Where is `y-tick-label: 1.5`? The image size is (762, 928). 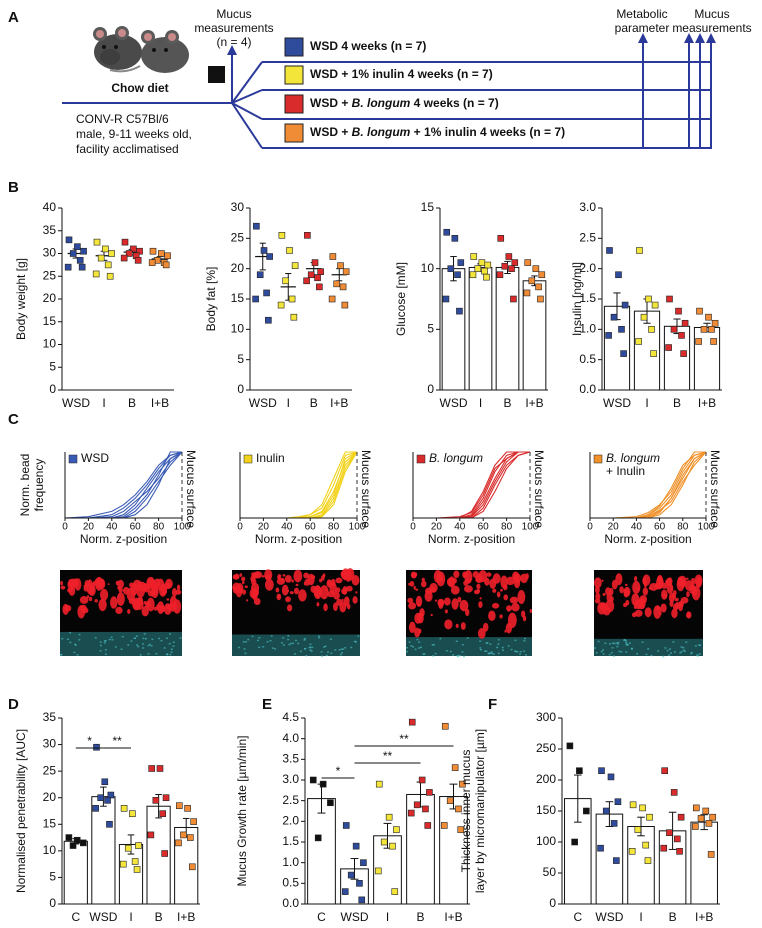 y-tick-label: 1.5 is located at coordinates (587, 298).